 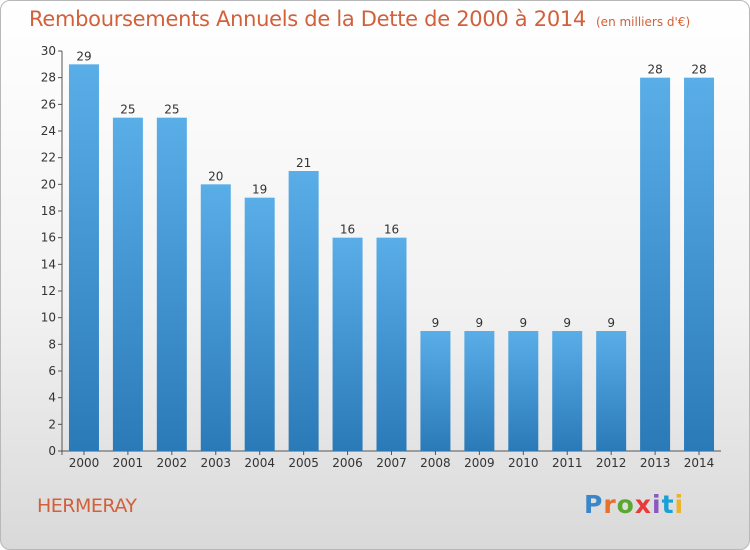 What do you see at coordinates (48, 264) in the screenshot?
I see `y-tick-label: 14` at bounding box center [48, 264].